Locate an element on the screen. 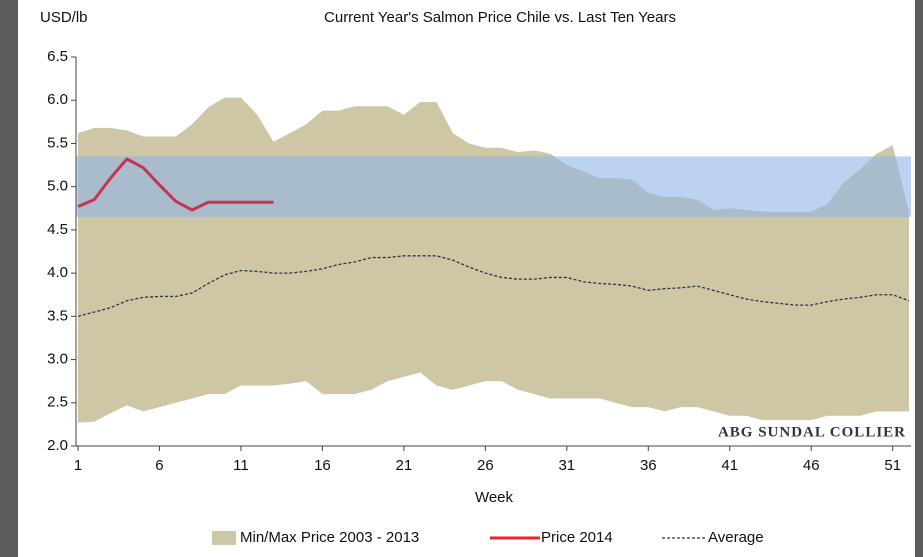 Image resolution: width=923 pixels, height=557 pixels. x-tick-label: 6 is located at coordinates (159, 465).